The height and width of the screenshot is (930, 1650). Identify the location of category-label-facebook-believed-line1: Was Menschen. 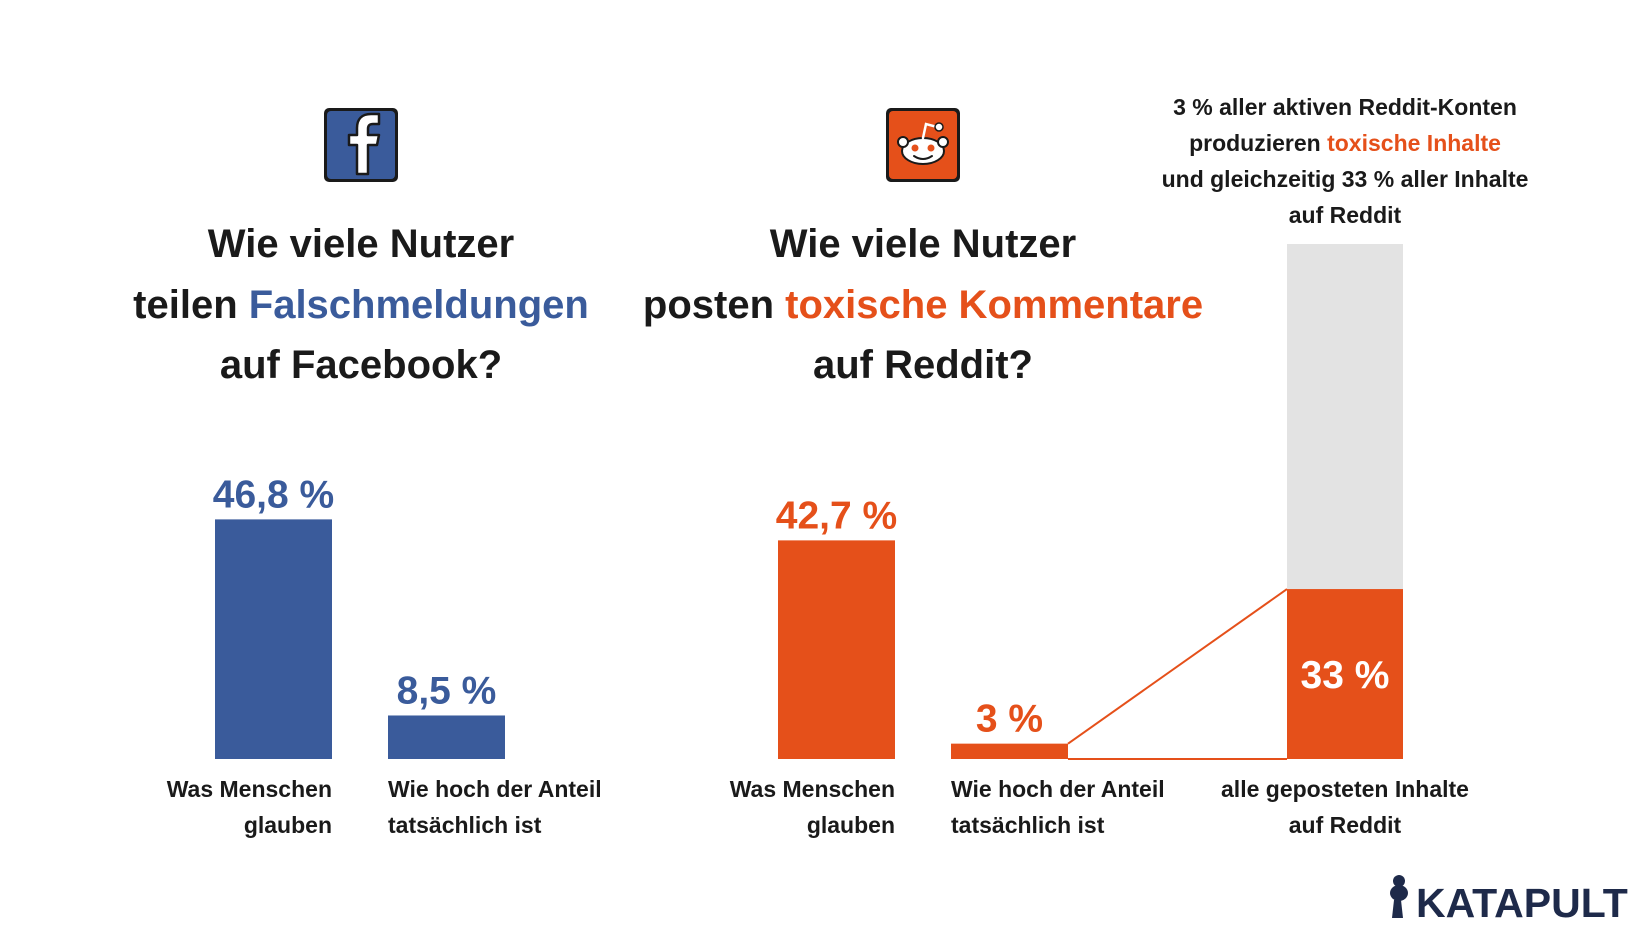
(249, 789).